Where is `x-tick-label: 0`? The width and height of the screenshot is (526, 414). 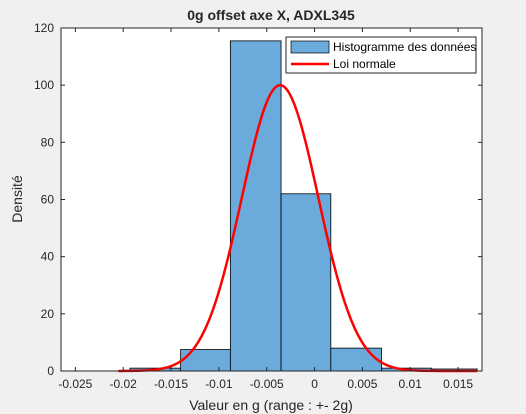 x-tick-label: 0 is located at coordinates (314, 384).